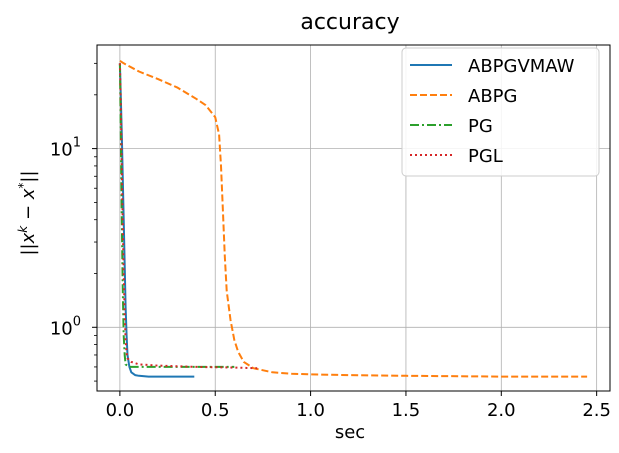 The width and height of the screenshot is (619, 453). I want to click on x-tick-label: 0.0, so click(120, 410).